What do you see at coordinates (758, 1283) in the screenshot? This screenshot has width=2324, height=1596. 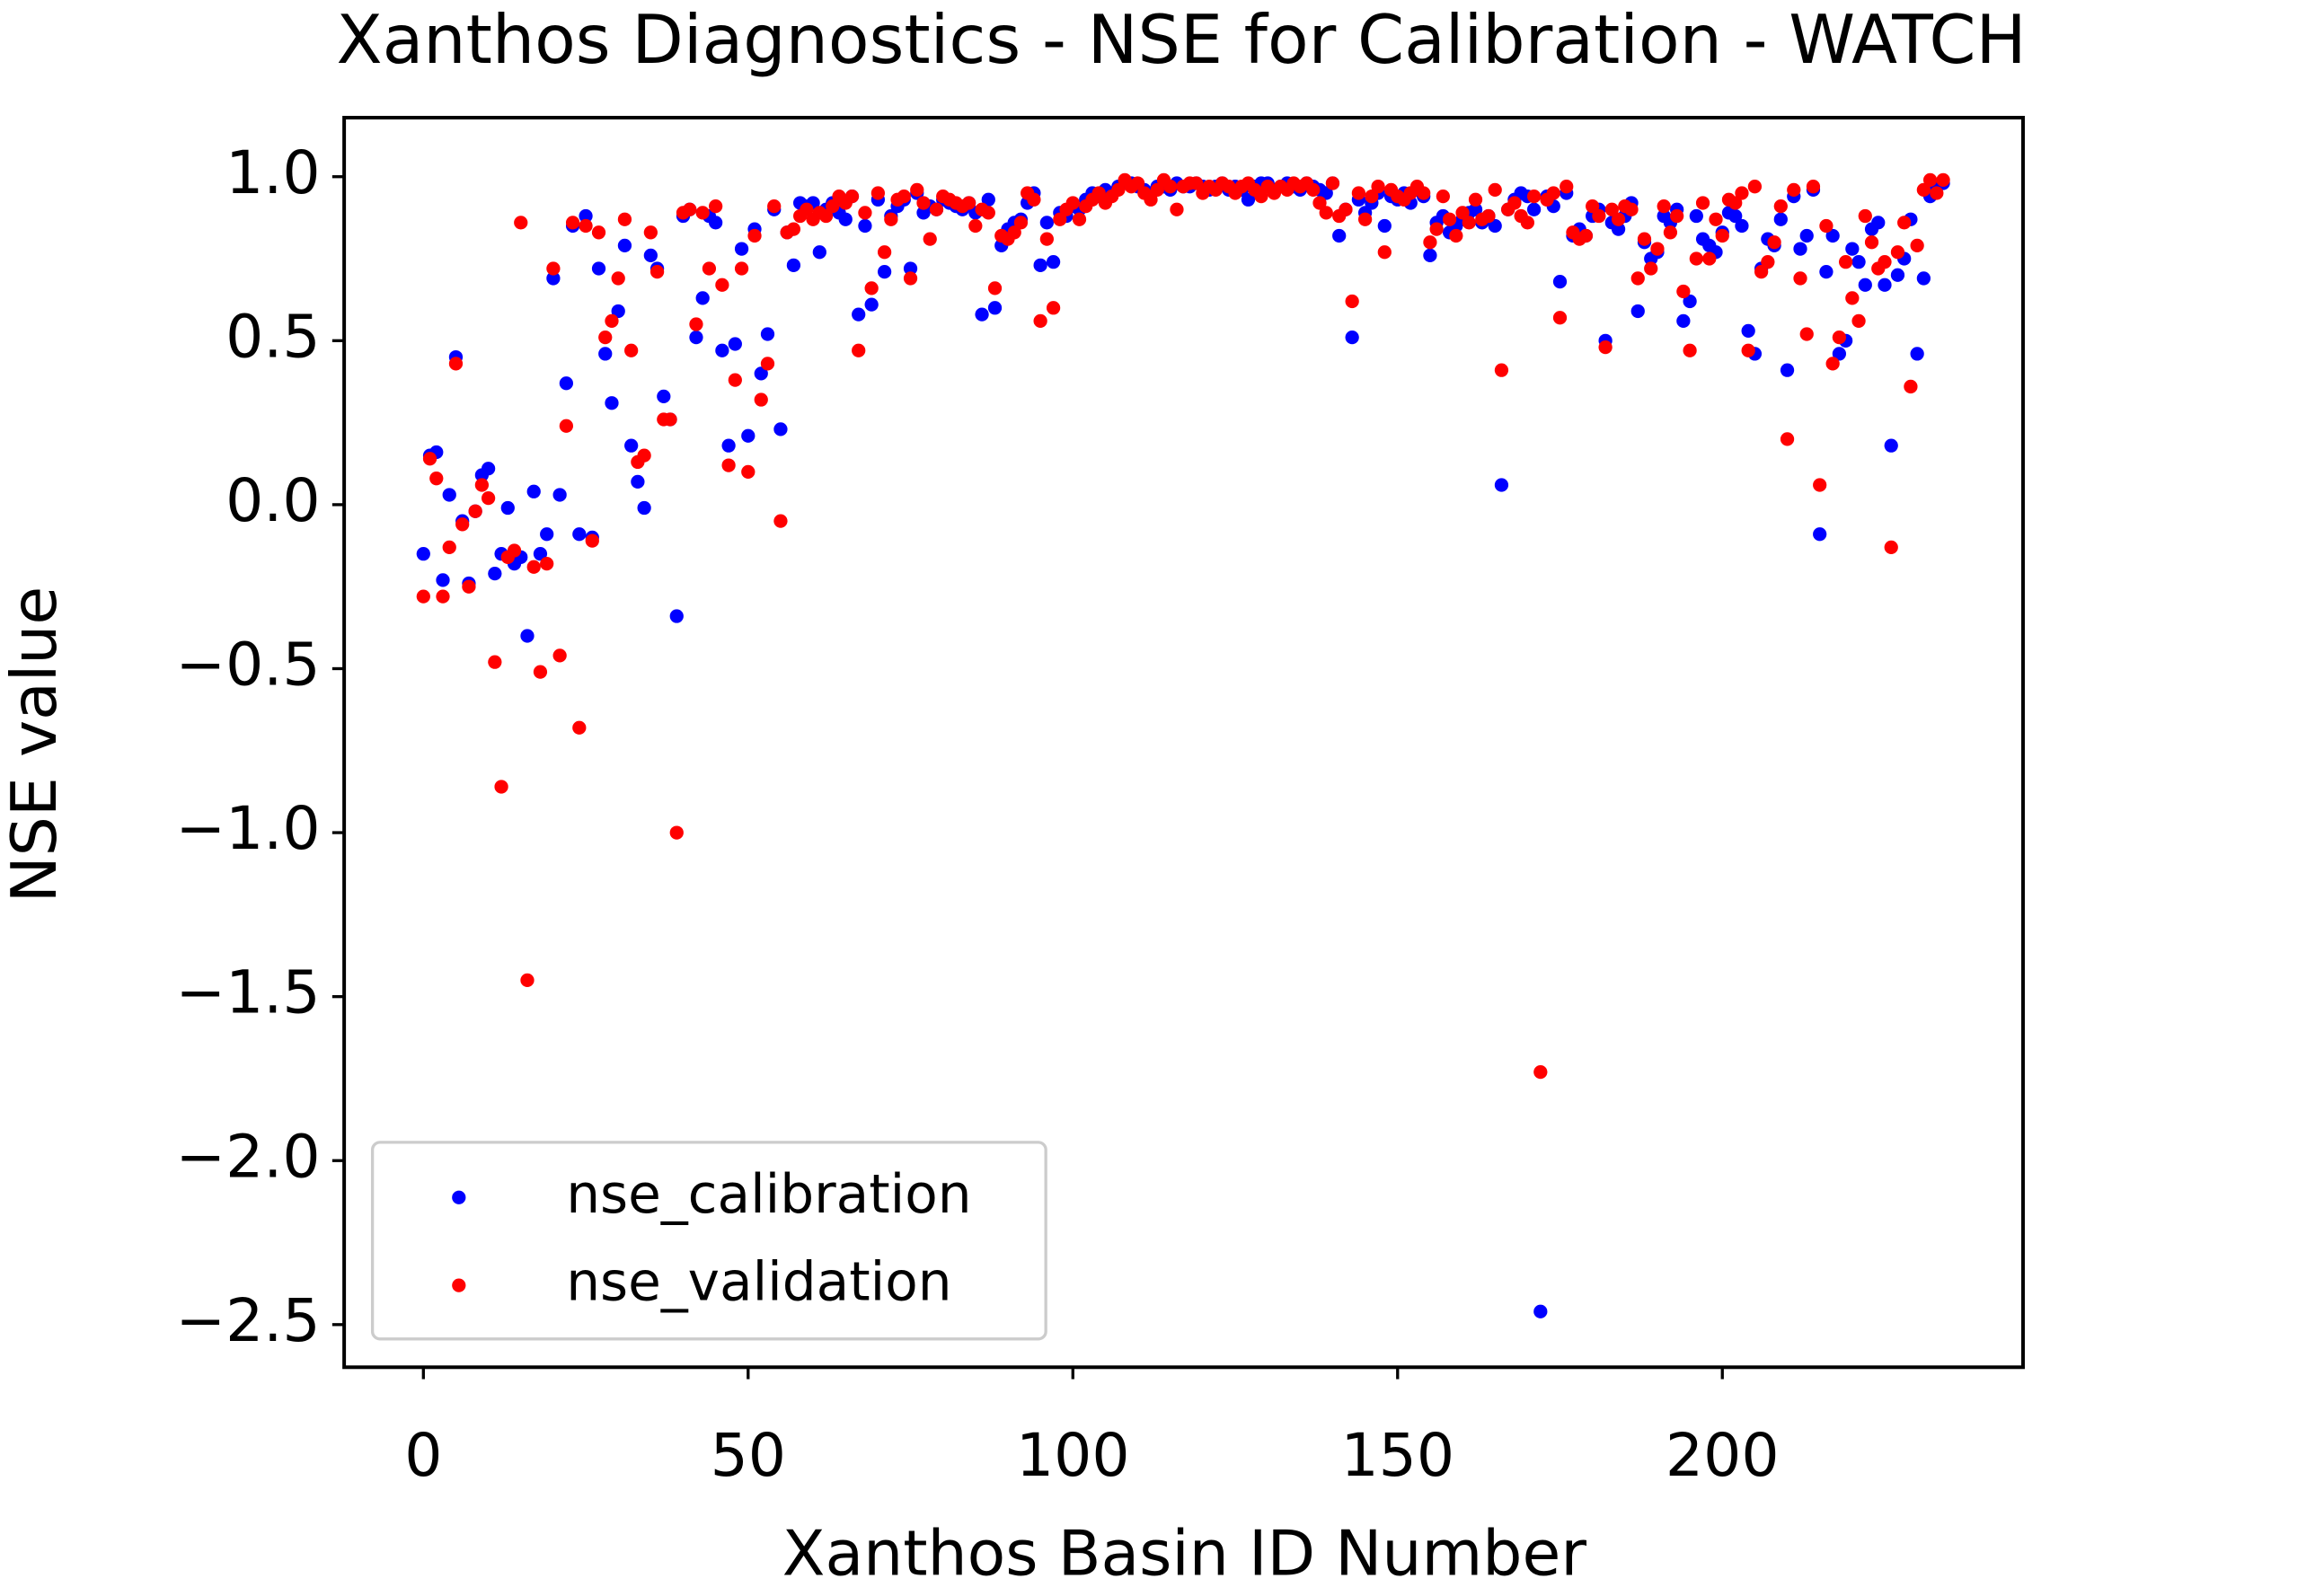 I see `legend-label: nse_validation` at bounding box center [758, 1283].